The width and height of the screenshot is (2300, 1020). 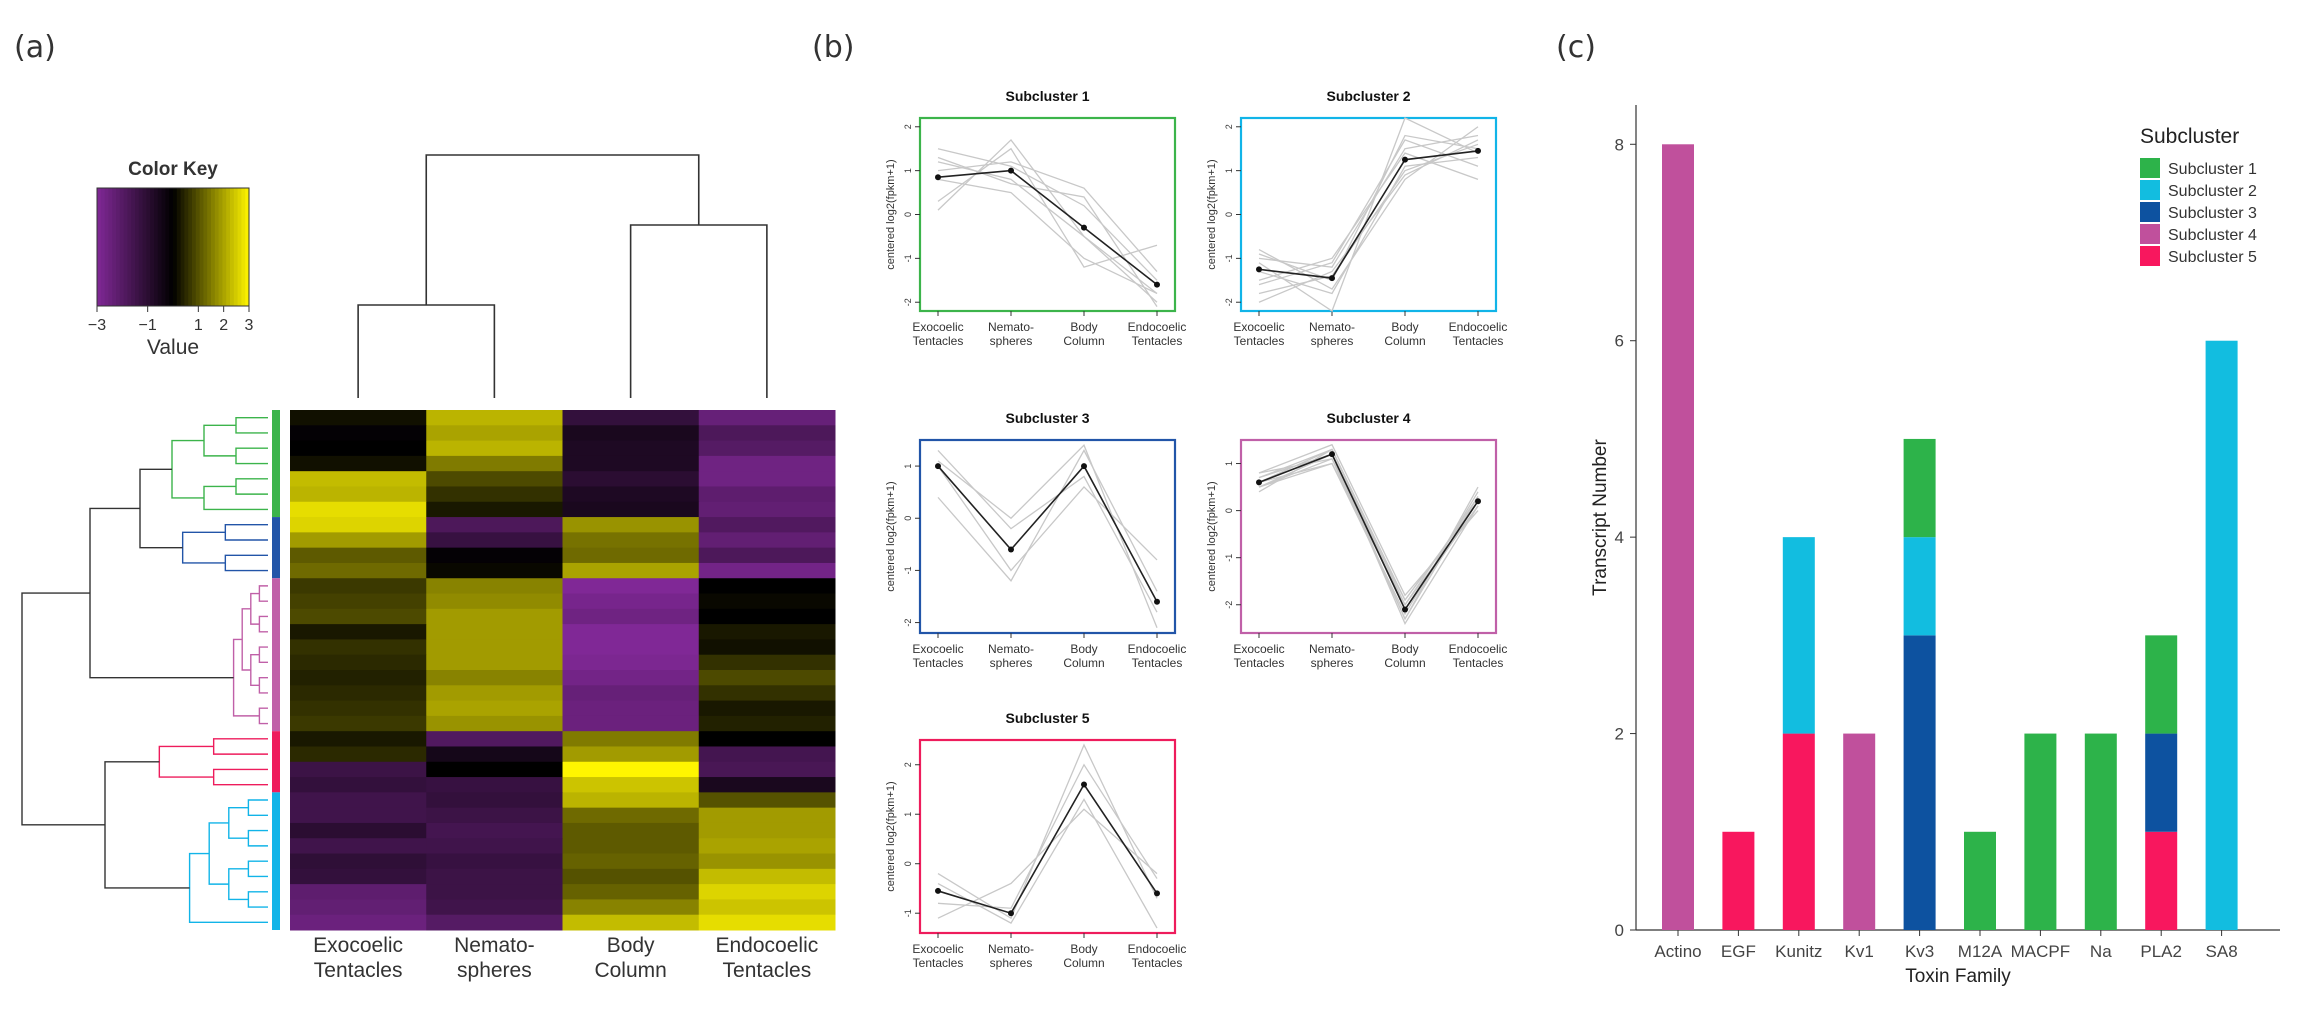 What do you see at coordinates (276, 655) in the screenshot?
I see `row-group-bar` at bounding box center [276, 655].